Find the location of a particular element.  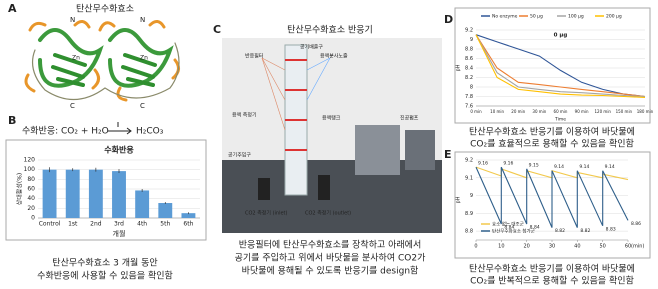

data-label: 9.15 is located at coordinates (534, 165).